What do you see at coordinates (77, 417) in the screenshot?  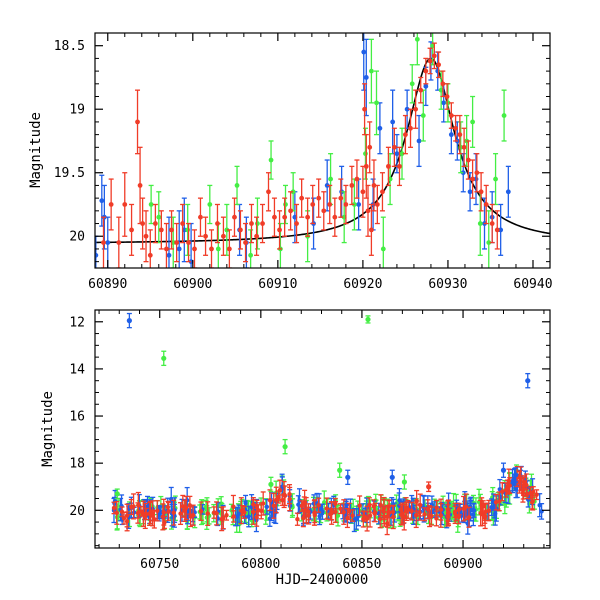 I see `y-tick-label: 16` at bounding box center [77, 417].